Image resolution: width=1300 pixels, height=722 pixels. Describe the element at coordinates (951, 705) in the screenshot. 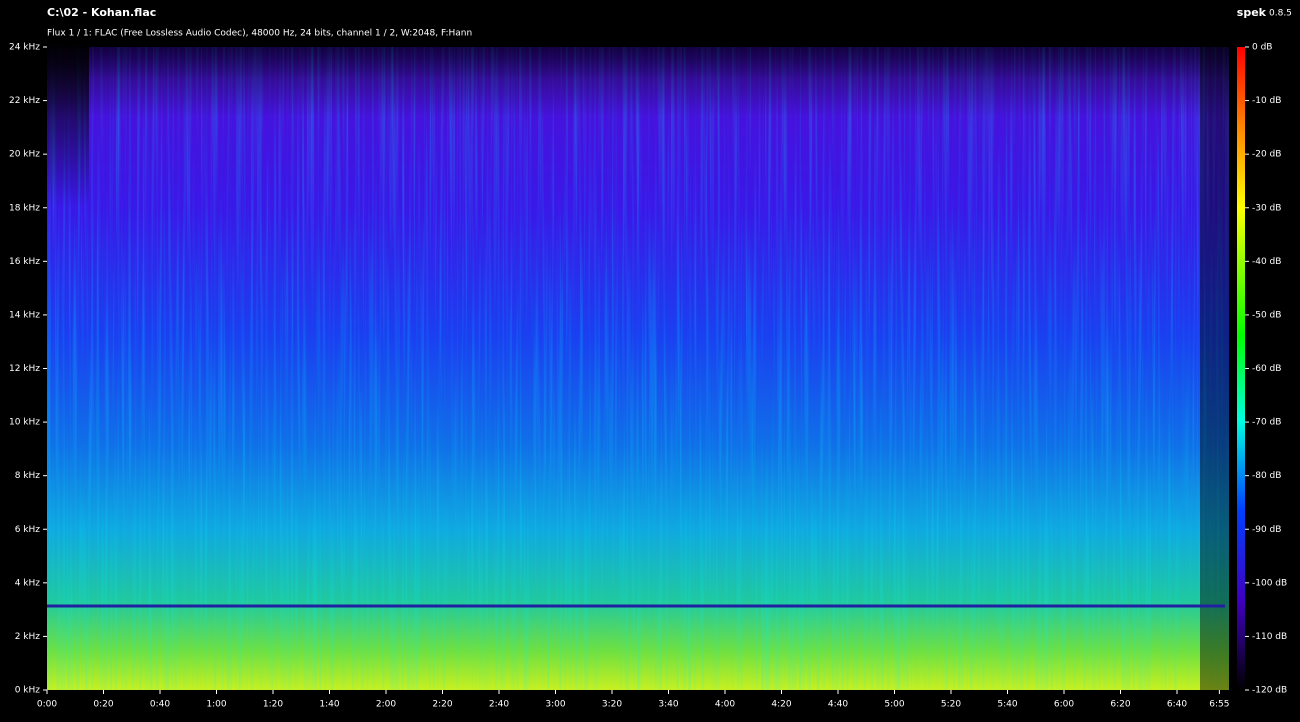

I see `x-tick-label: 5:20` at that location.